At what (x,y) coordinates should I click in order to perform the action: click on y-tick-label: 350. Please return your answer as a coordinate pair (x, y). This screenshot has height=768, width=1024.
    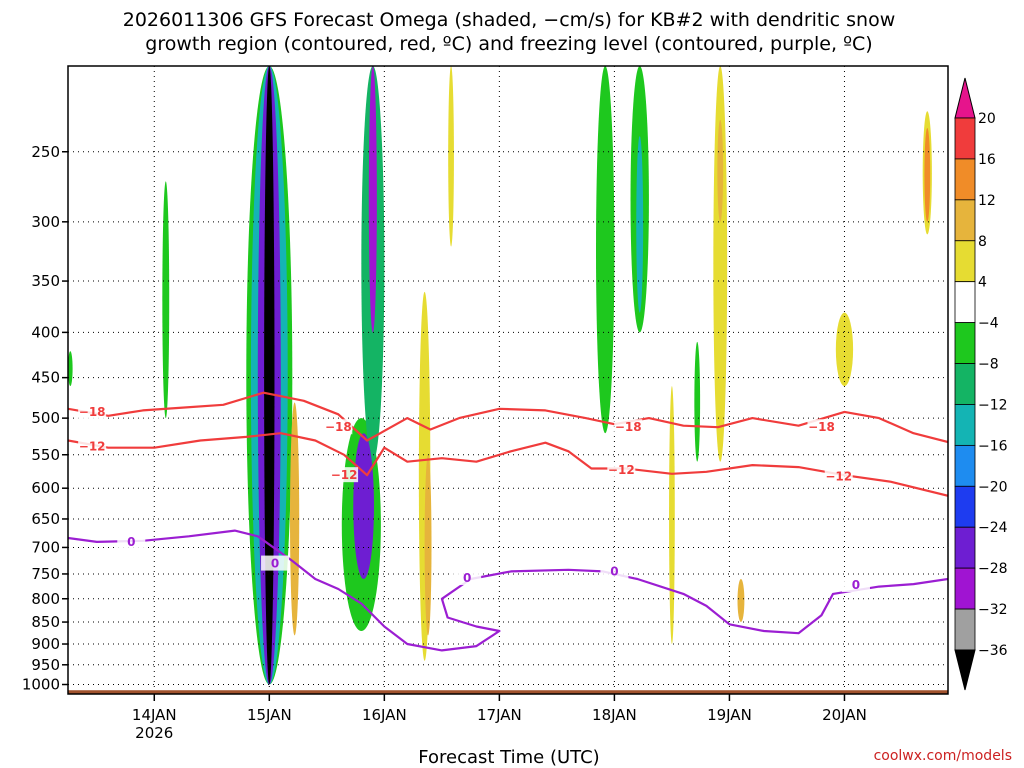
    Looking at the image, I should click on (45, 281).